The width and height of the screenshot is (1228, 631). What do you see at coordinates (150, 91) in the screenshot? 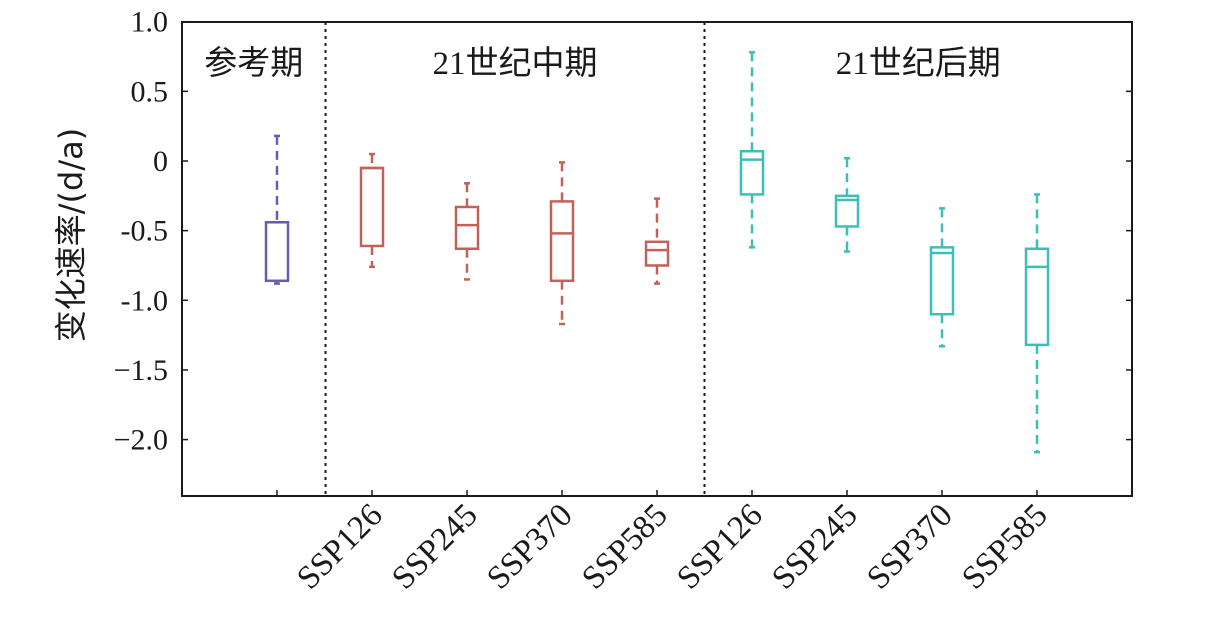
I see `y-tick-label: 0.5` at bounding box center [150, 91].